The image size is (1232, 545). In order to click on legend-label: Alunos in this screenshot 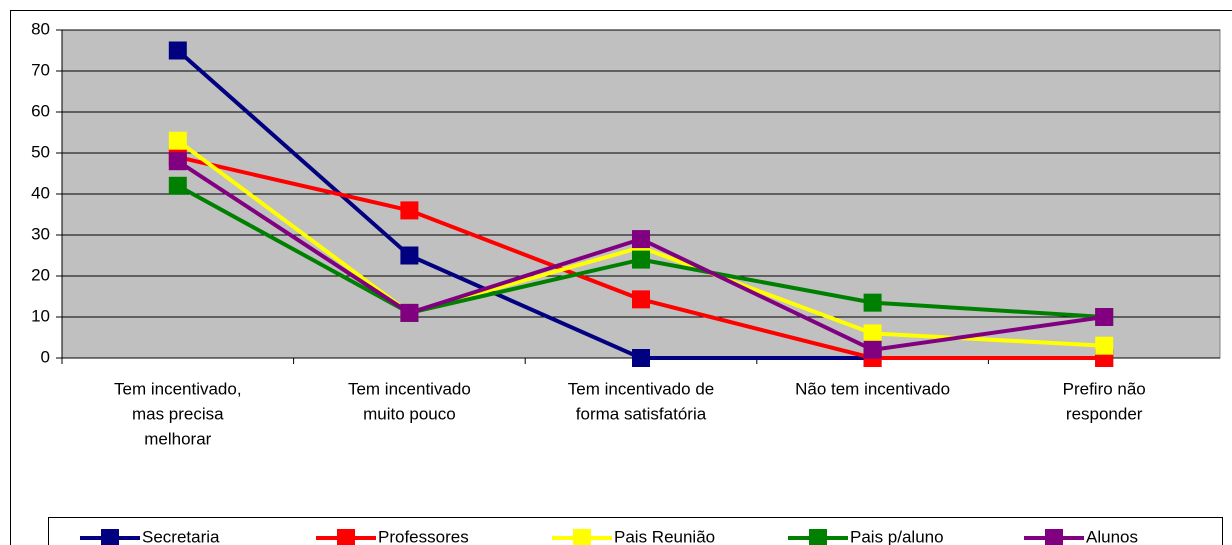, I will do `click(1112, 536)`.